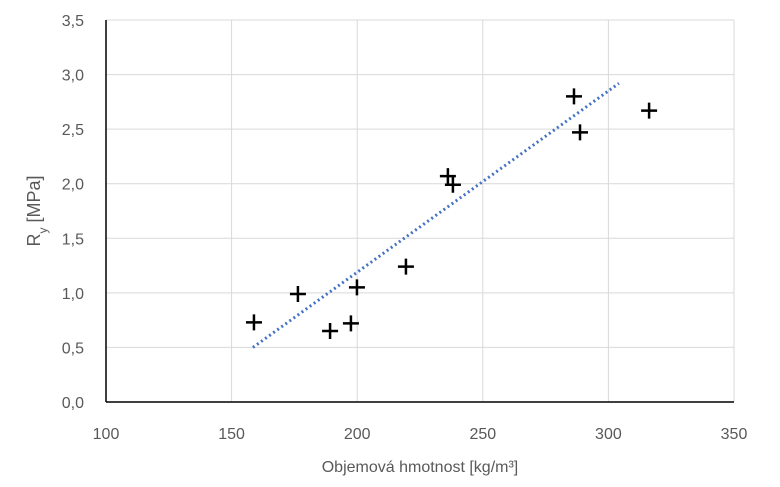 This screenshot has width=780, height=487. I want to click on y-axis-label: Ry [MPa], so click(37, 210).